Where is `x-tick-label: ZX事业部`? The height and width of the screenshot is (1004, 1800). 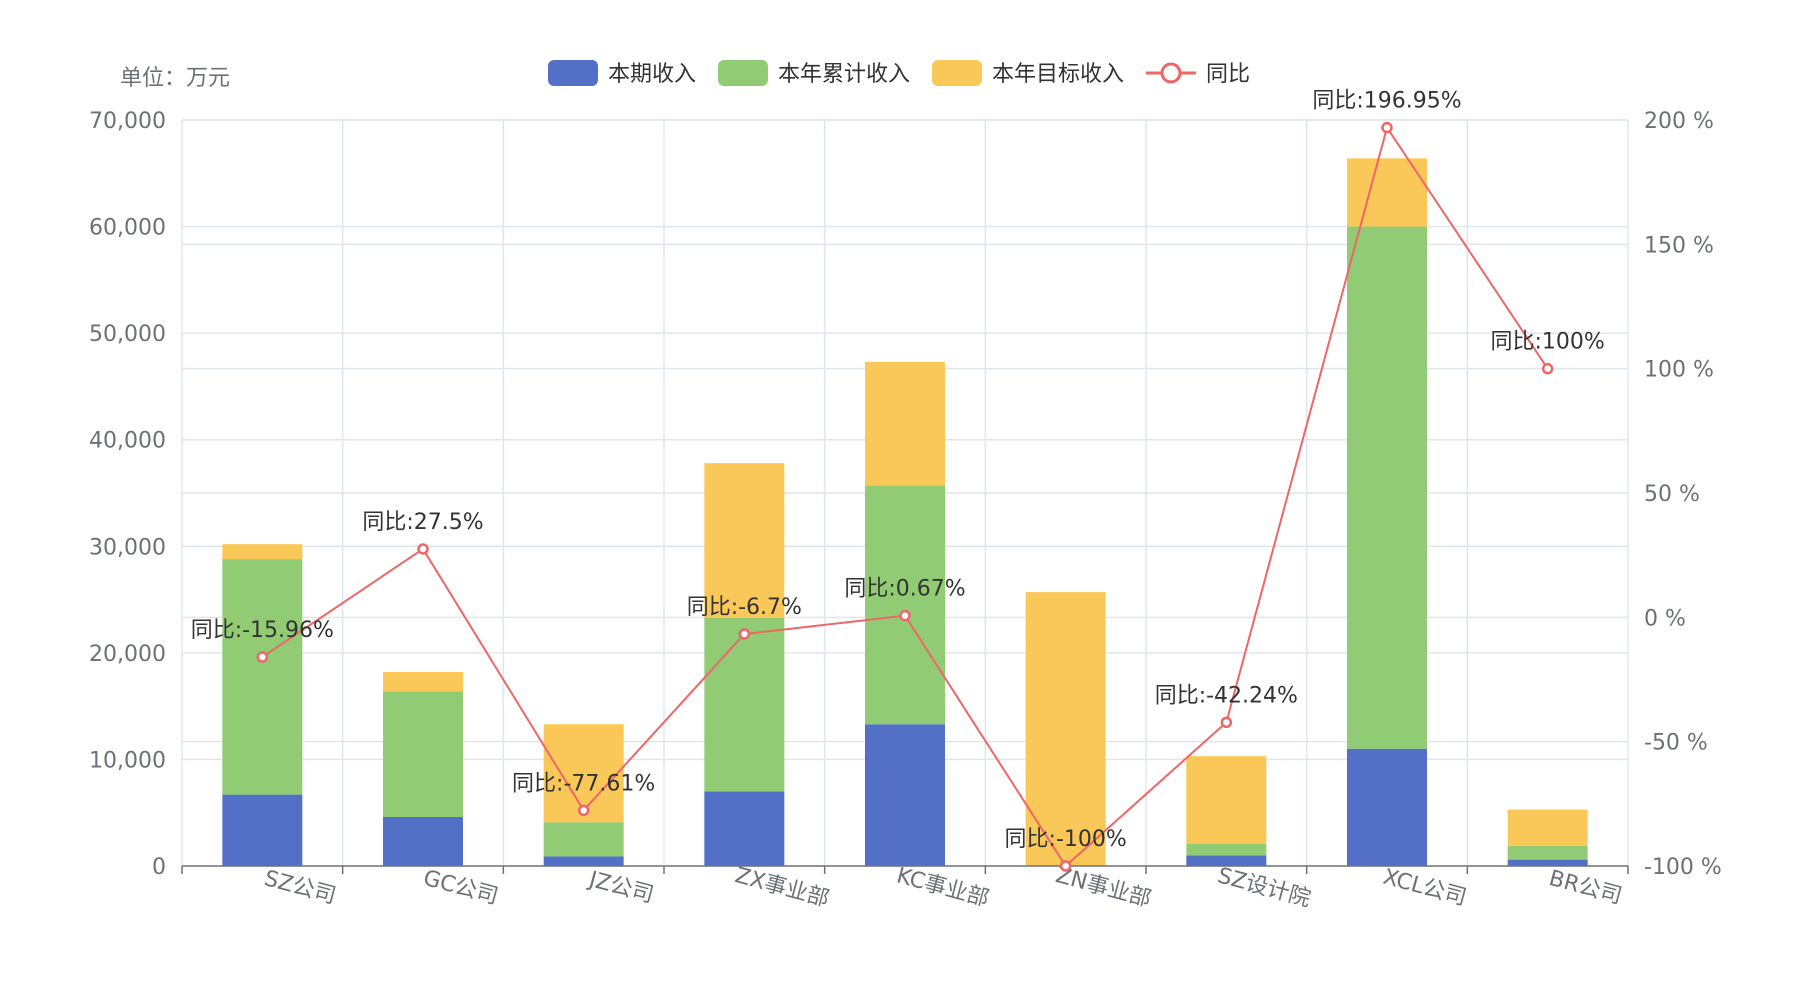 x-tick-label: ZX事业部 is located at coordinates (781, 887).